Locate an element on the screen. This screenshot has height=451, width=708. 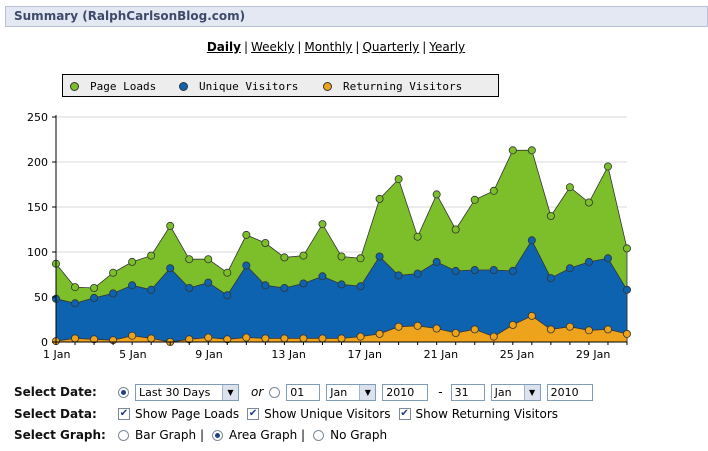
period-weekly-link: Weekly is located at coordinates (273, 47).